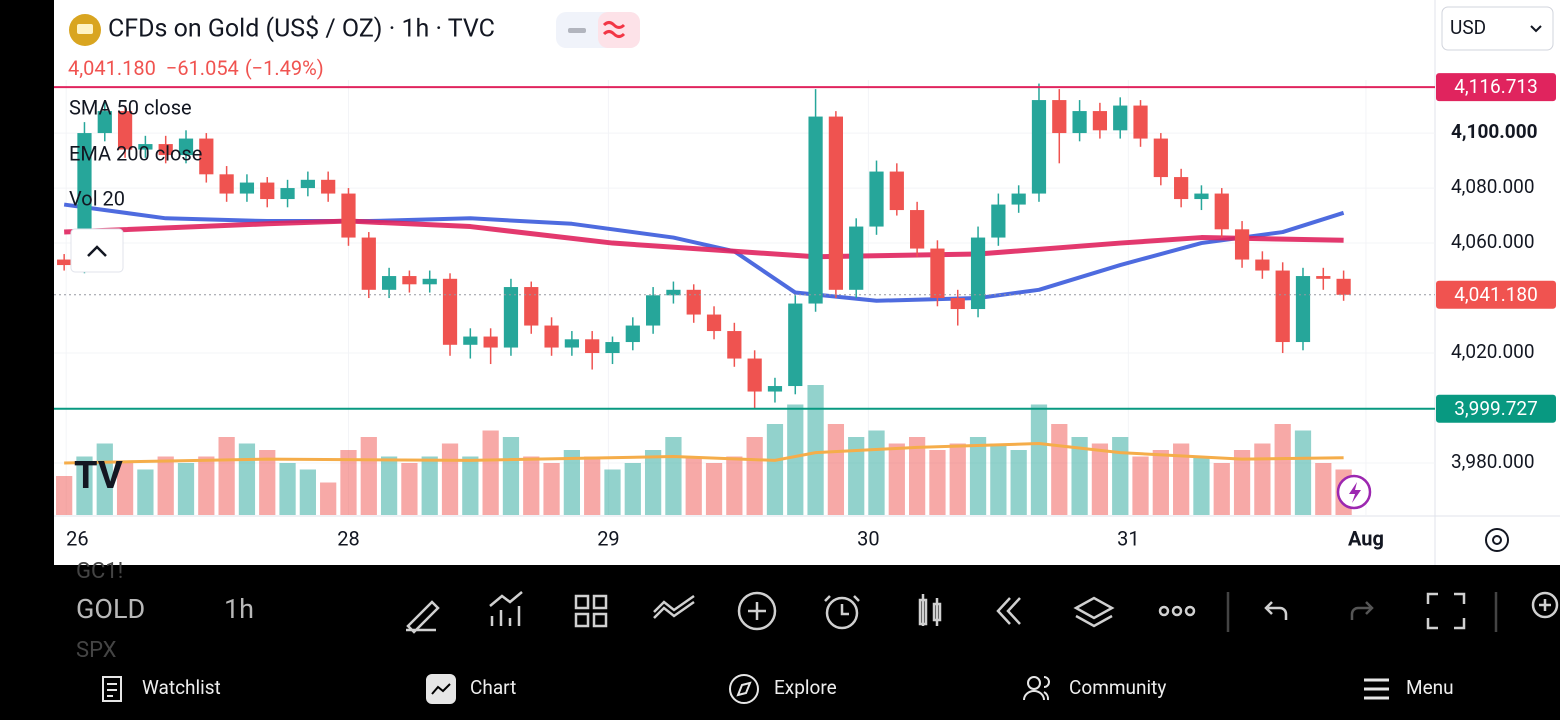  I want to click on bars-icon, so click(930, 610).